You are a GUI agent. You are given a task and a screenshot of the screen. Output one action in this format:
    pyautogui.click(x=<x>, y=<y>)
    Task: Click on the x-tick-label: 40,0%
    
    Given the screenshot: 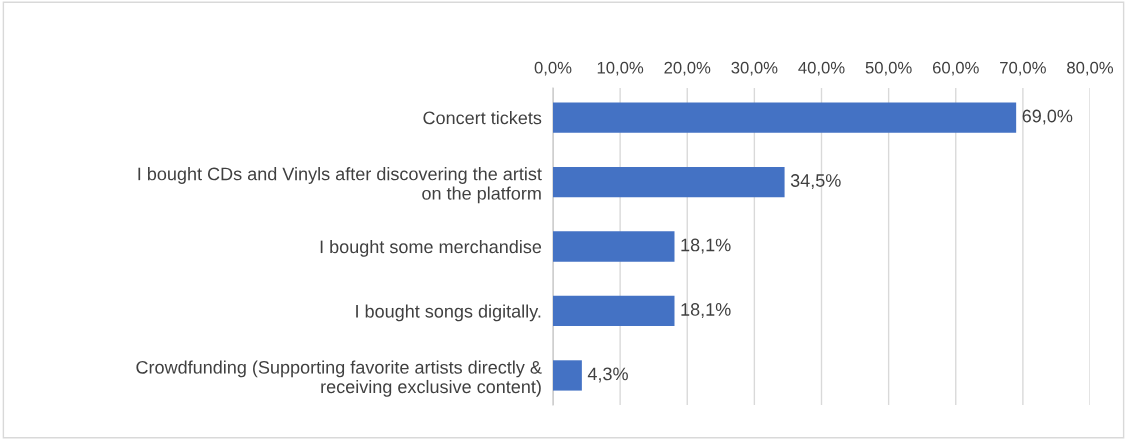 What is the action you would take?
    pyautogui.click(x=821, y=68)
    